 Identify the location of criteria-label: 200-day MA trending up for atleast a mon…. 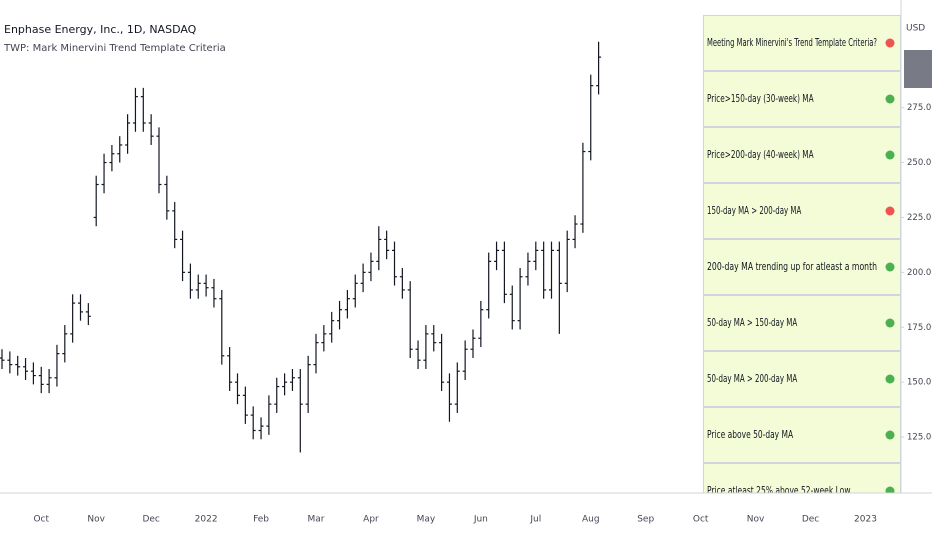
(792, 267).